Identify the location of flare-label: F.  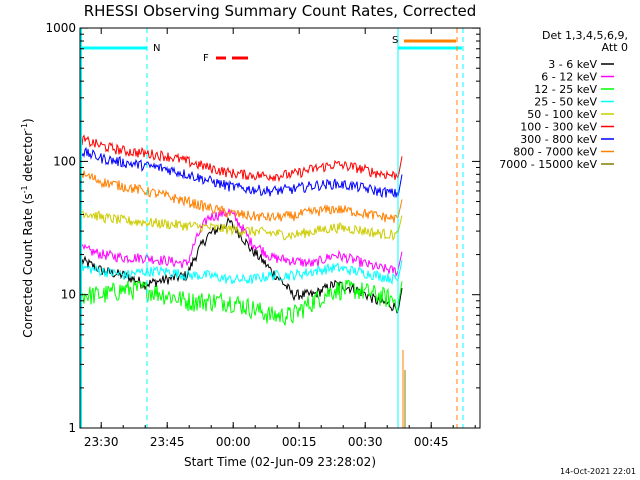
(206, 58).